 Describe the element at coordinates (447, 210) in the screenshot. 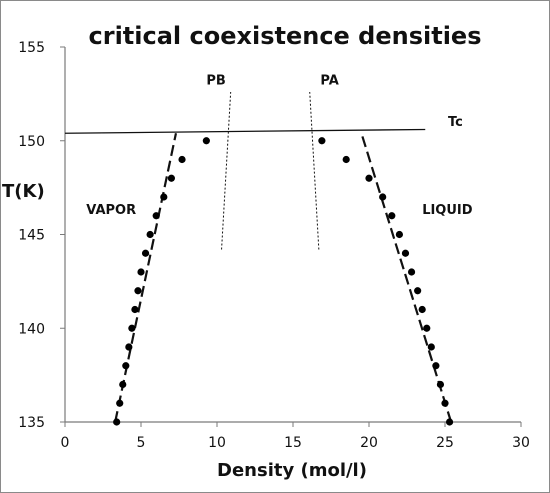

I see `annotation-liquid: LIQUID` at that location.